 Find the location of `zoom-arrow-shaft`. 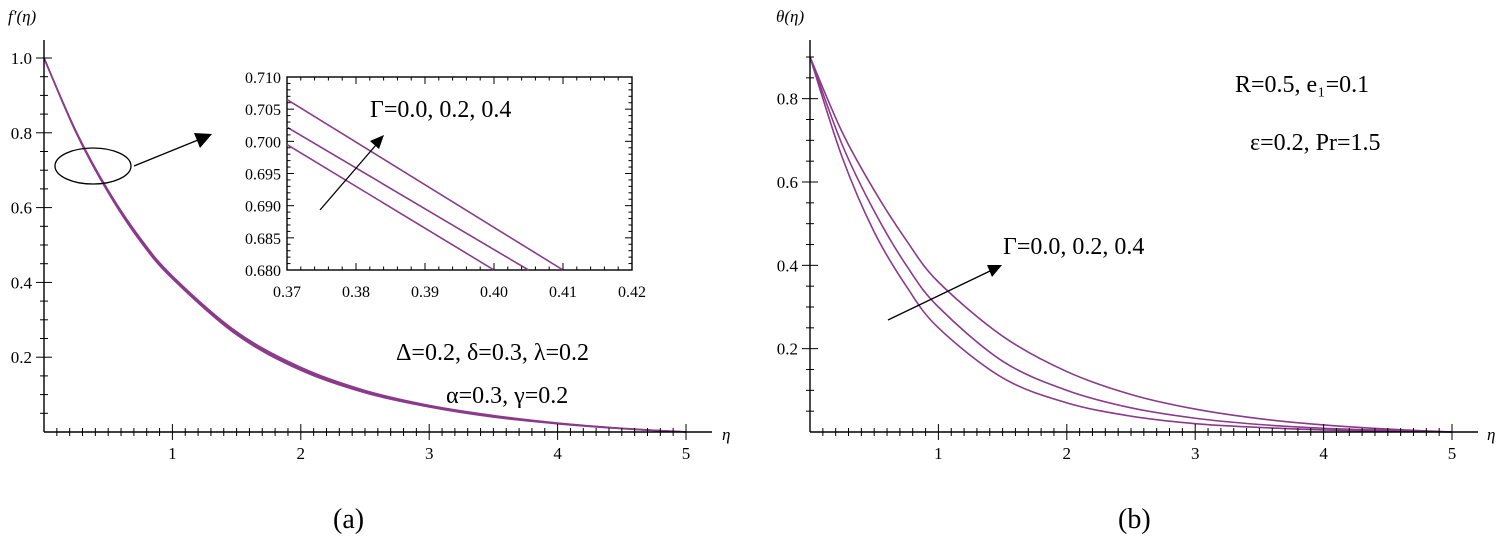

zoom-arrow-shaft is located at coordinates (166, 153).